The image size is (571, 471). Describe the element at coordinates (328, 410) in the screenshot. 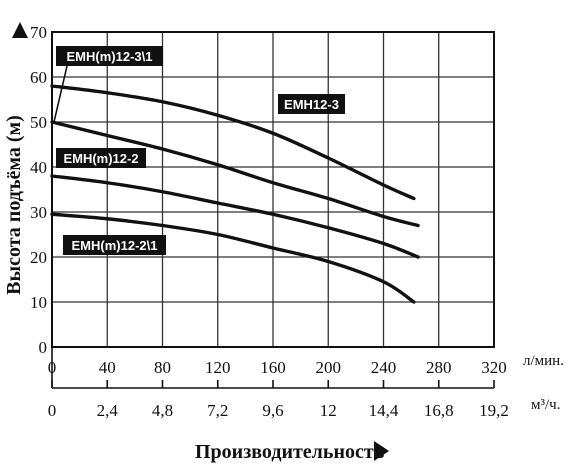

I see `x2-tick-label: 12` at that location.